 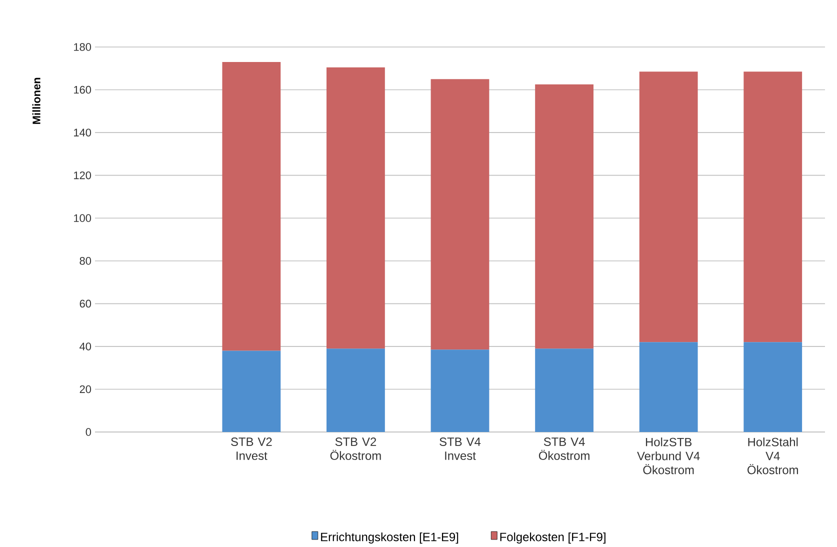 What do you see at coordinates (564, 449) in the screenshot?
I see `x-tick-label: STB V4 Ökostrom` at bounding box center [564, 449].